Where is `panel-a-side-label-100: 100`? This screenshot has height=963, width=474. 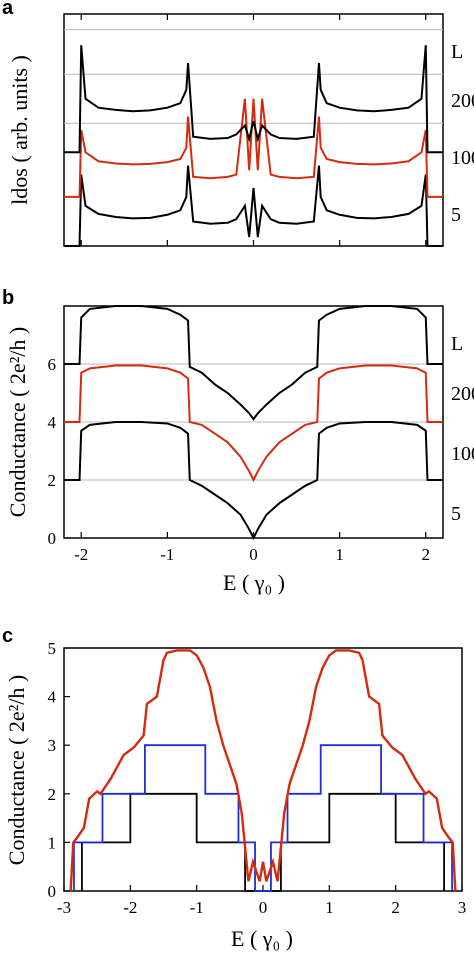 panel-a-side-label-100: 100 is located at coordinates (462, 158).